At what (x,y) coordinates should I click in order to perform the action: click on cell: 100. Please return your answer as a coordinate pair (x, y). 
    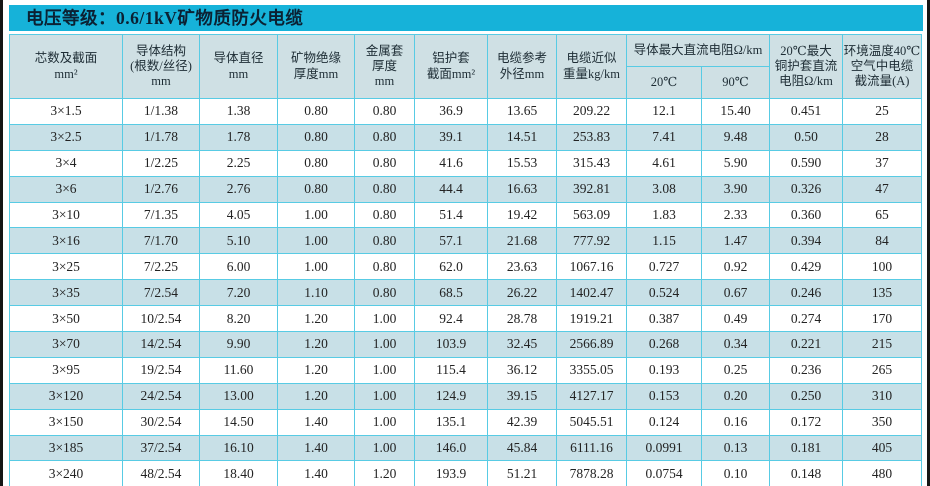
    Looking at the image, I should click on (882, 267).